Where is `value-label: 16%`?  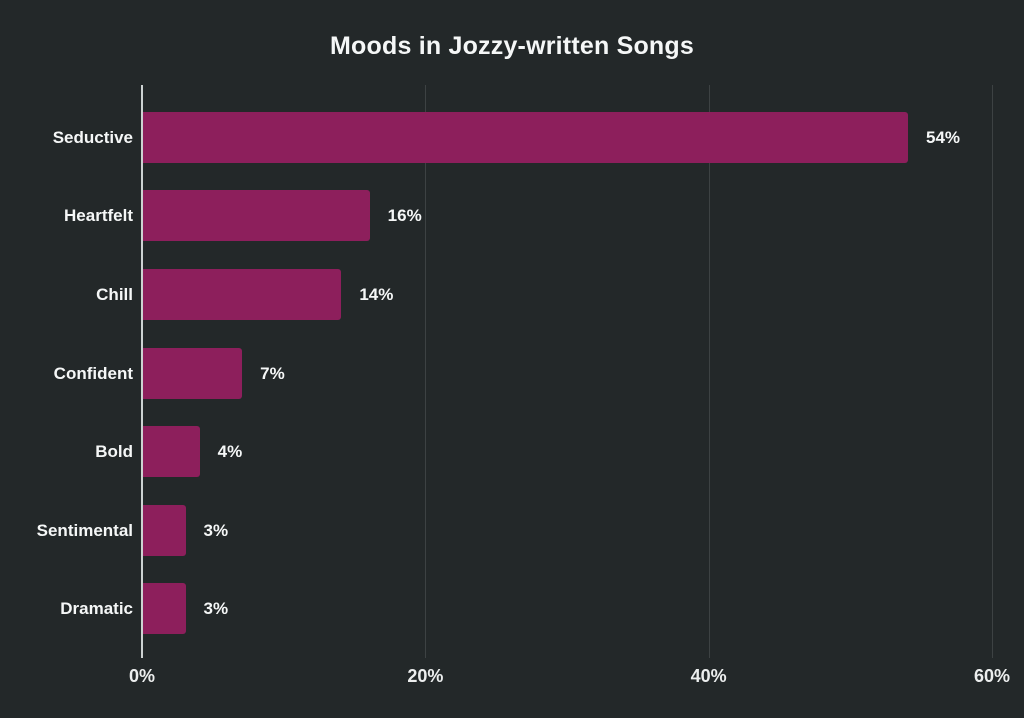 value-label: 16% is located at coordinates (404, 216).